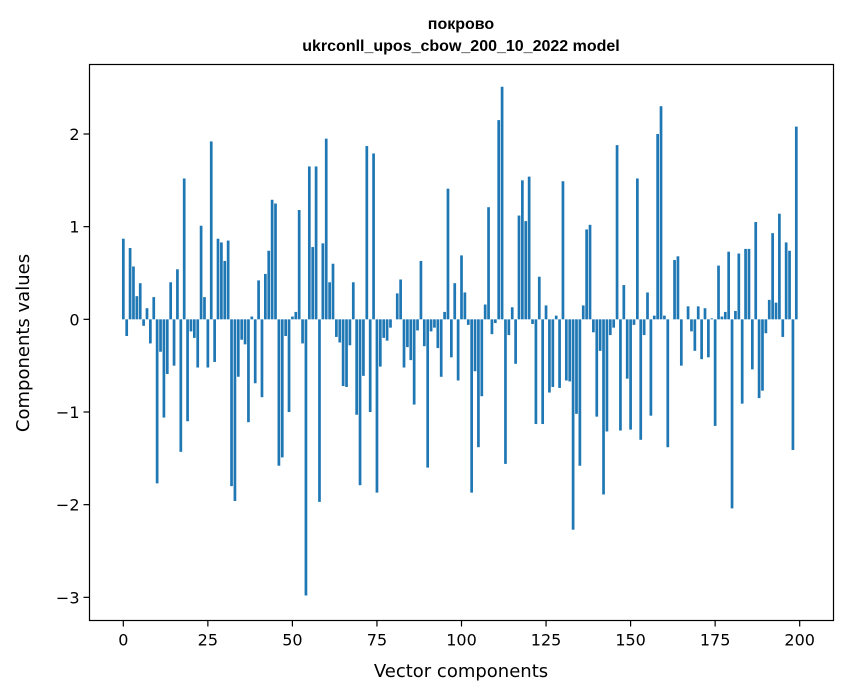 This screenshot has height=696, width=847. I want to click on x-tick-label: 0, so click(123, 640).